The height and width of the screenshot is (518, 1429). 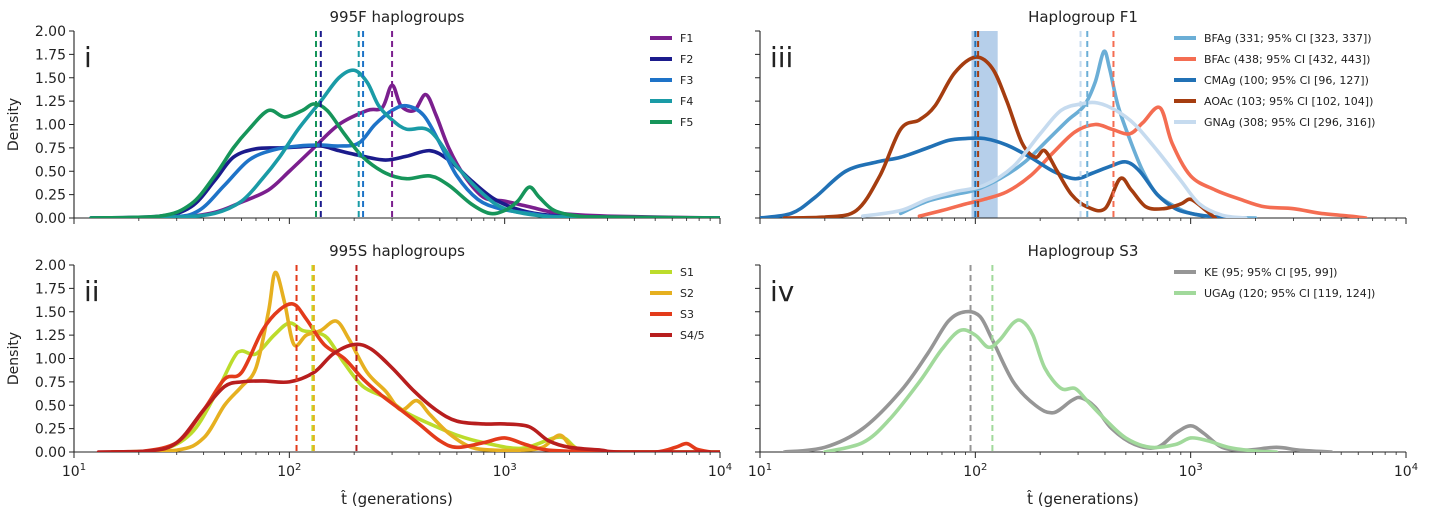 What do you see at coordinates (1289, 122) in the screenshot?
I see `legend-label-gnag: GNAg (308; 95% CI [296, 316])` at bounding box center [1289, 122].